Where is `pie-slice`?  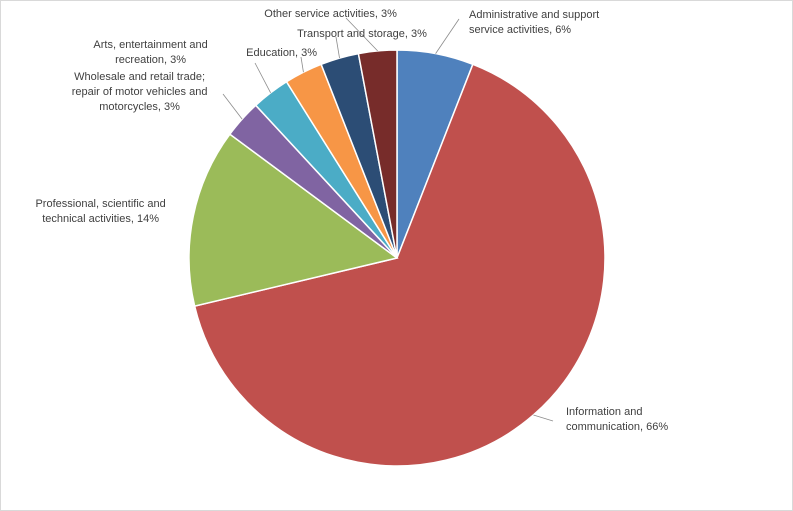 pie-slice is located at coordinates (293, 220).